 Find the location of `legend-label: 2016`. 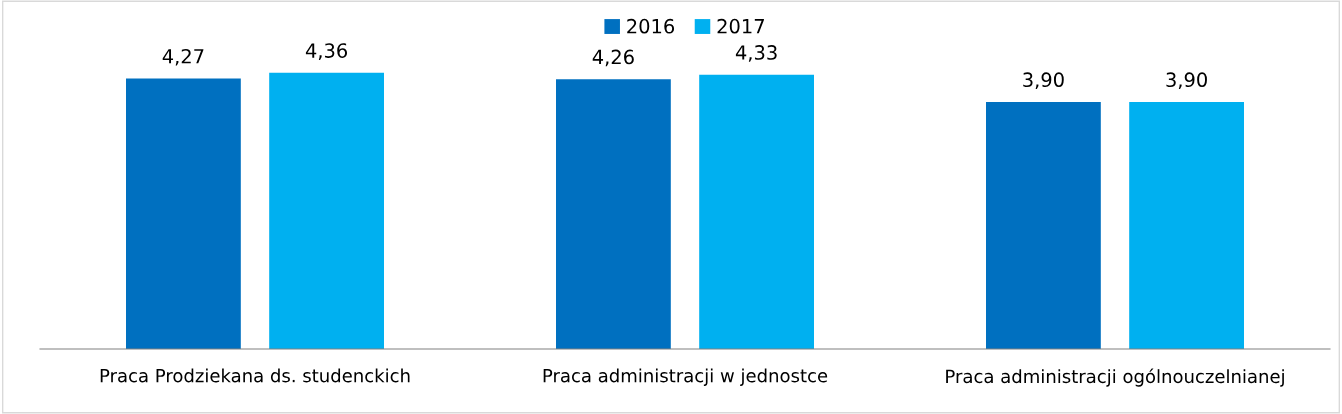

legend-label: 2016 is located at coordinates (651, 26).